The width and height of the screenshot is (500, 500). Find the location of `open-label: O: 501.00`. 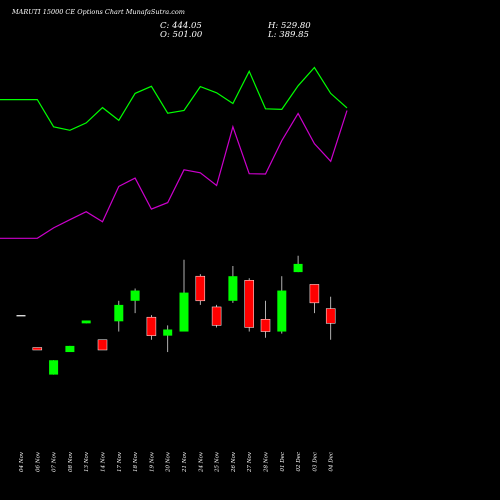

open-label: O: 501.00 is located at coordinates (181, 35).